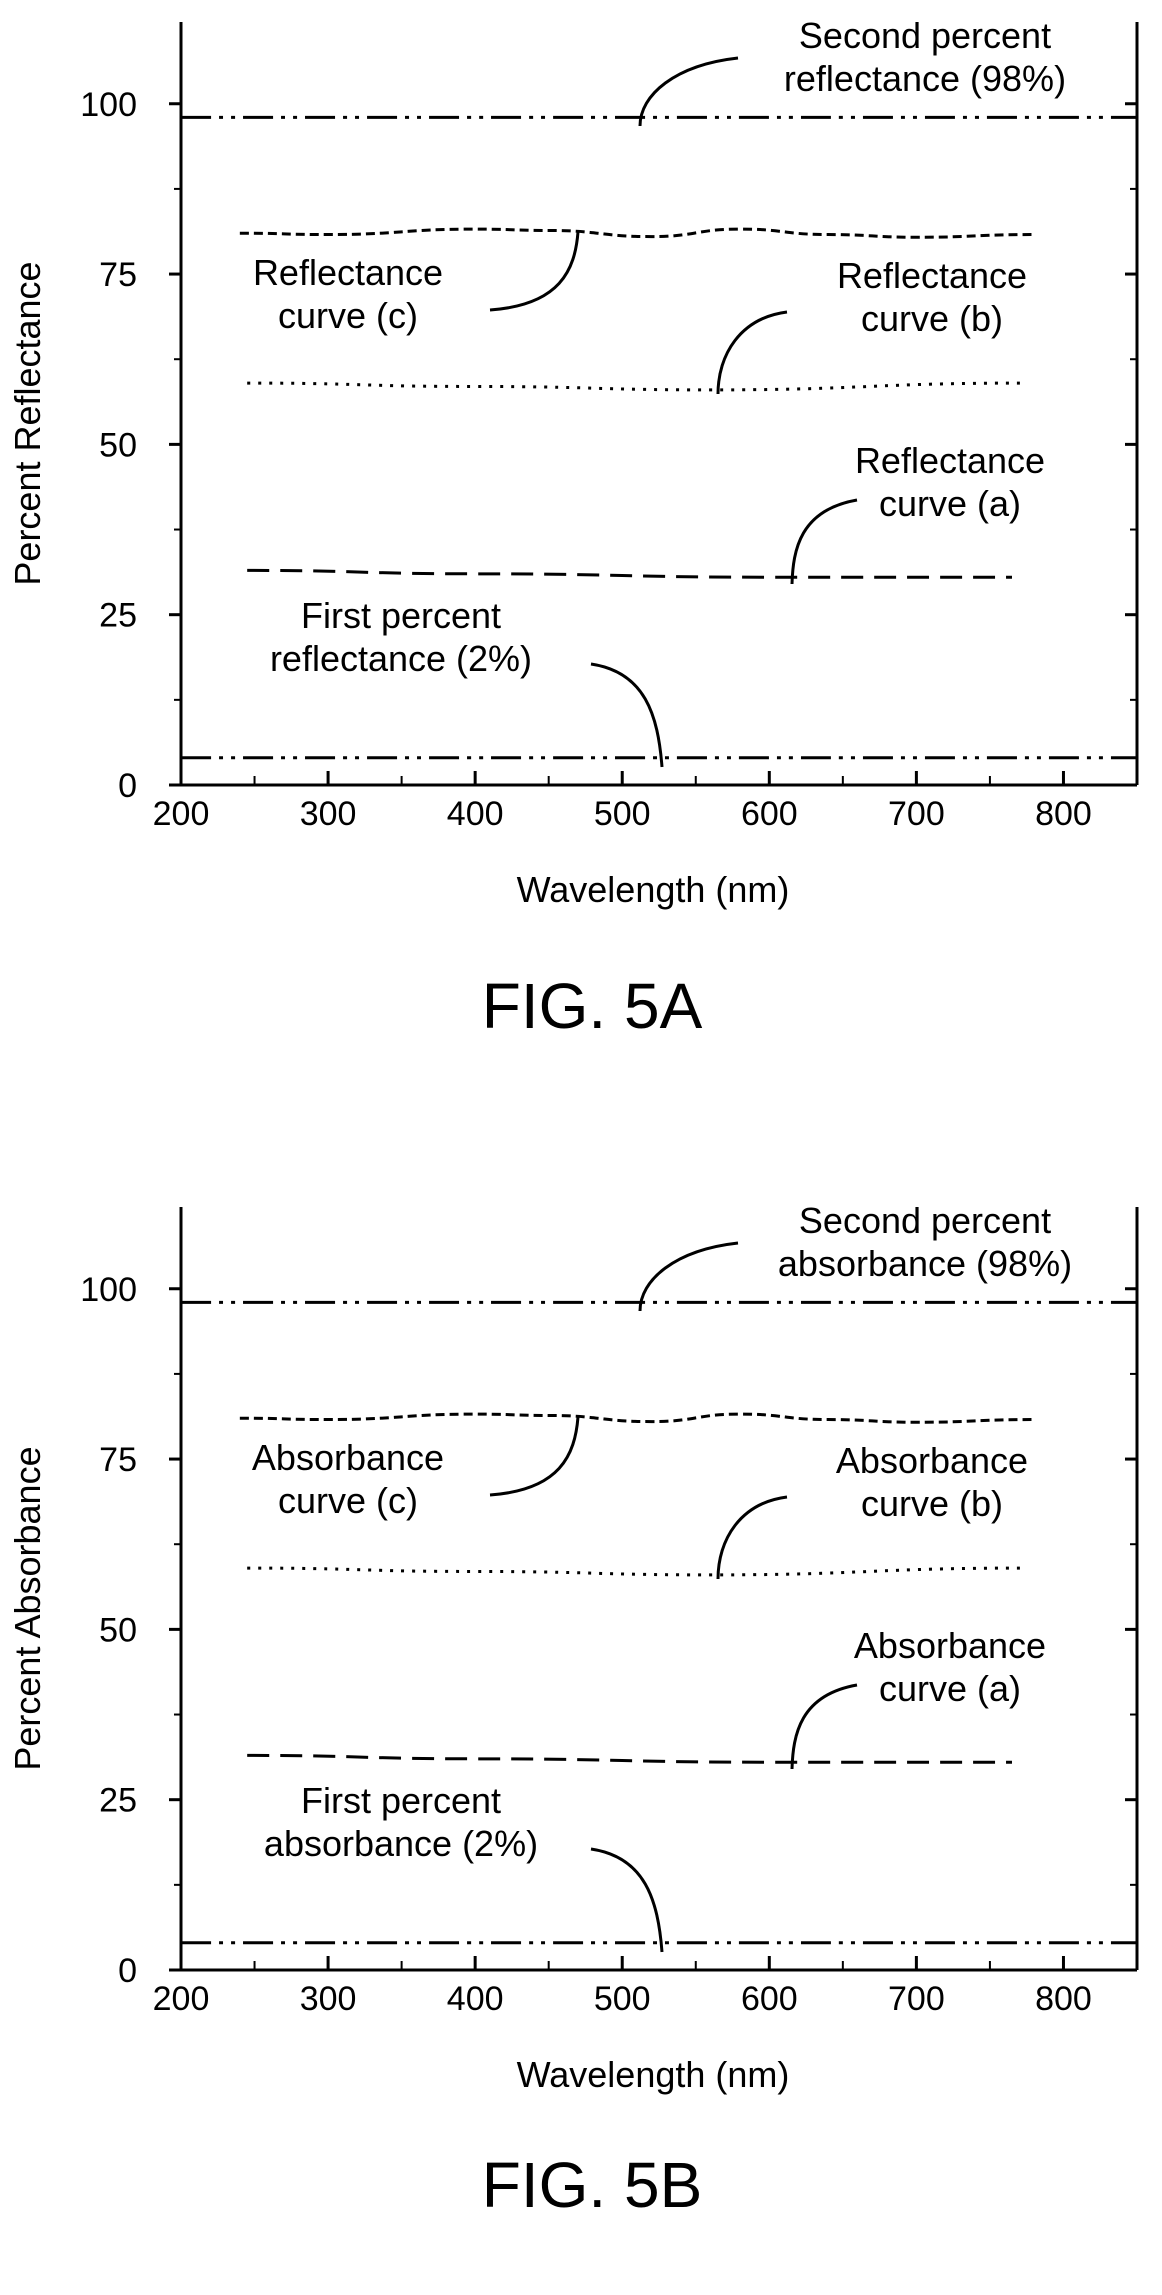 The width and height of the screenshot is (1162, 2295). Describe the element at coordinates (592, 2185) in the screenshot. I see `figure-caption: FIG. 5B` at that location.